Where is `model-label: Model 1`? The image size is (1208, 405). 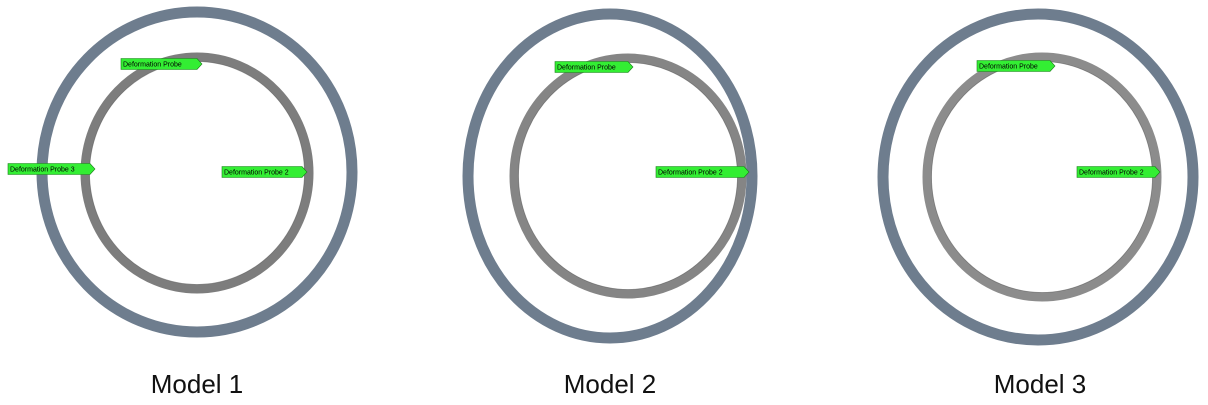
model-label: Model 1 is located at coordinates (197, 384).